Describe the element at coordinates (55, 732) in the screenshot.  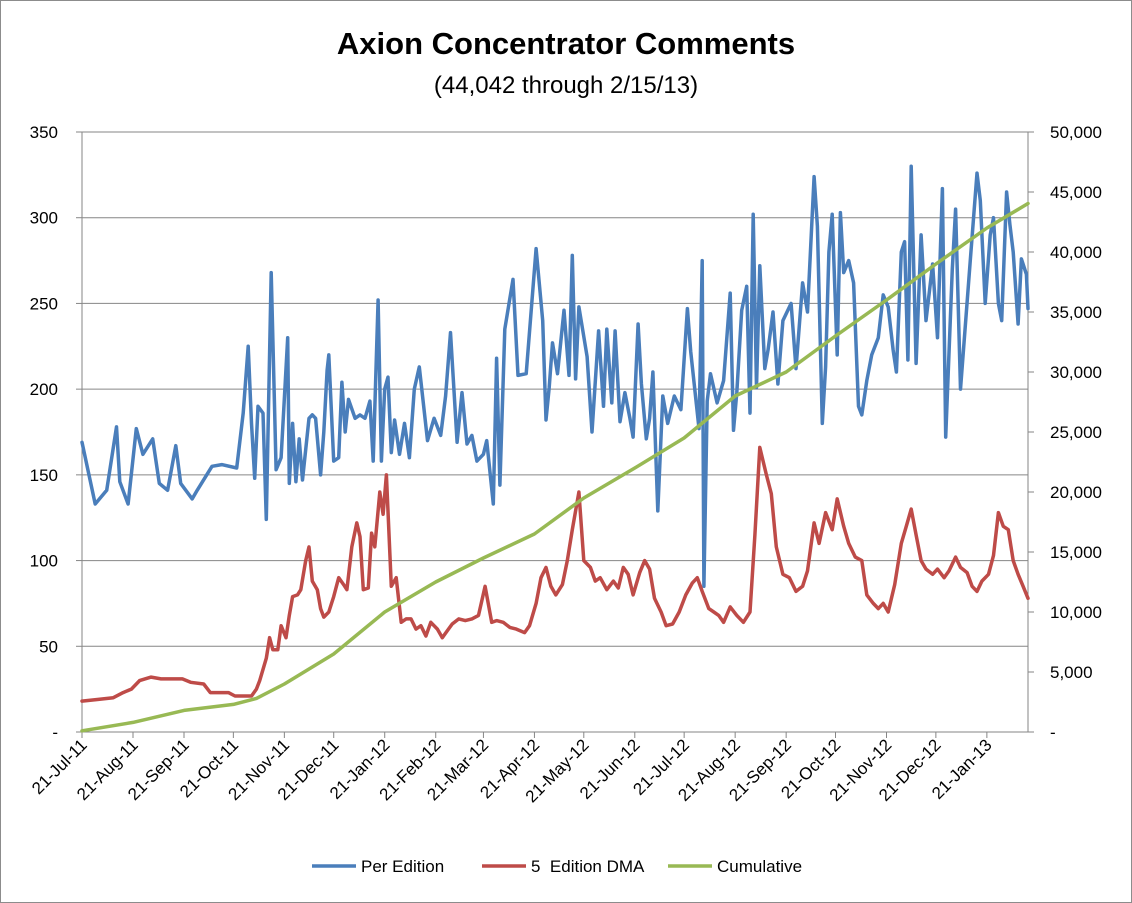
I see `y-left-tick-label: -` at that location.